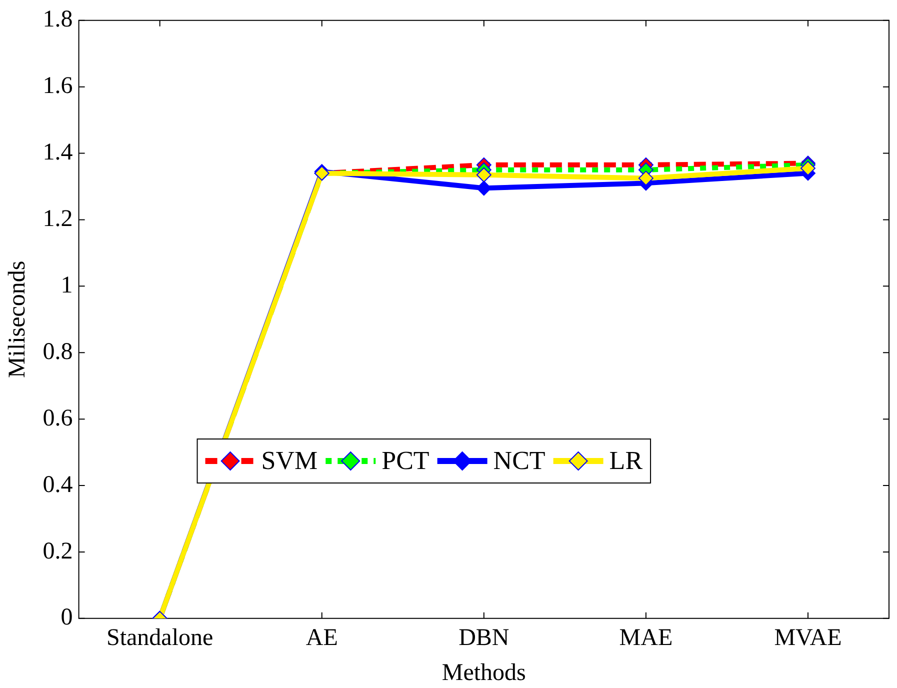 This screenshot has height=688, width=897. What do you see at coordinates (57, 485) in the screenshot?
I see `y-tick-label: 0.4` at bounding box center [57, 485].